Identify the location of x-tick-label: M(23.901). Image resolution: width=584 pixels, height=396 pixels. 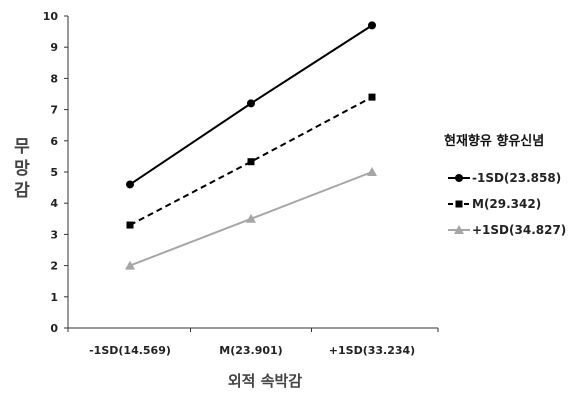
(250, 350).